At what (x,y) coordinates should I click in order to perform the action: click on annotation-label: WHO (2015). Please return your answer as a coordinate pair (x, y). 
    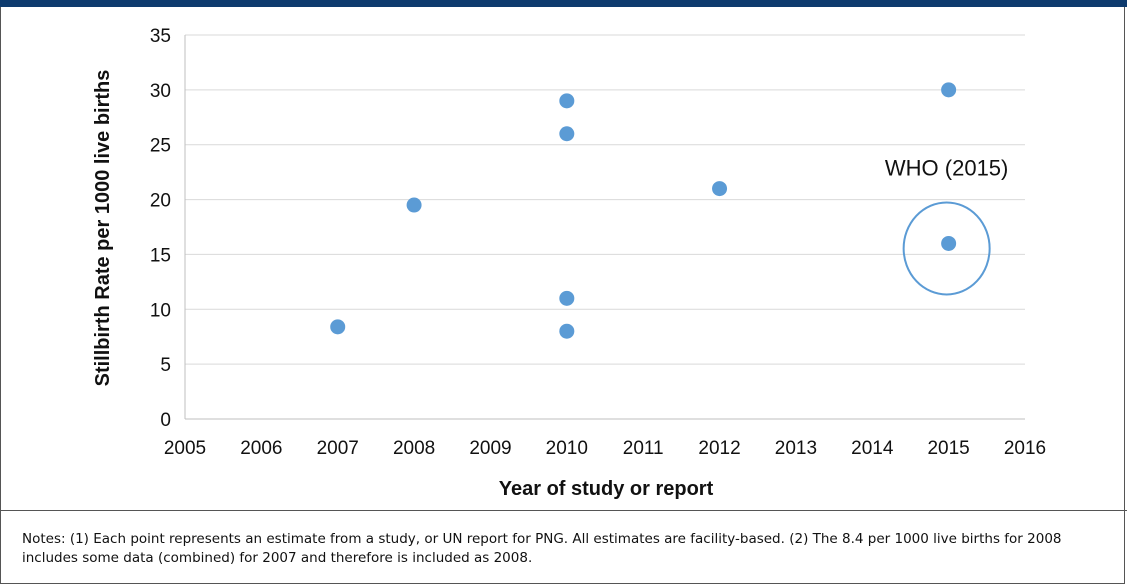
    Looking at the image, I should click on (946, 167).